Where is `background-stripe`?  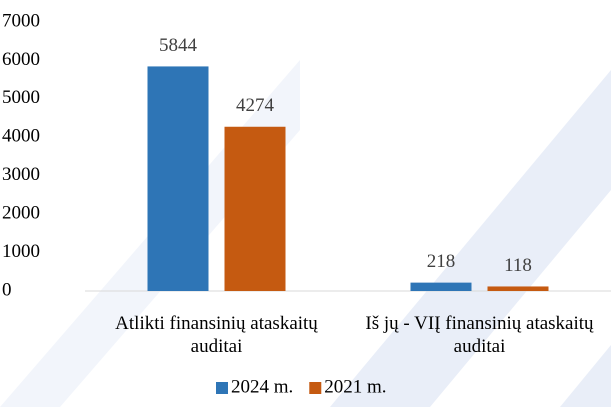
background-stripe is located at coordinates (585, 376).